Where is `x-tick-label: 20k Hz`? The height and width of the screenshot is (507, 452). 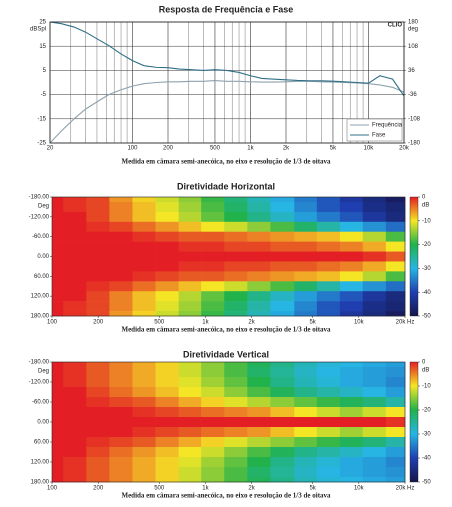 x-tick-label: 20k Hz is located at coordinates (405, 489).